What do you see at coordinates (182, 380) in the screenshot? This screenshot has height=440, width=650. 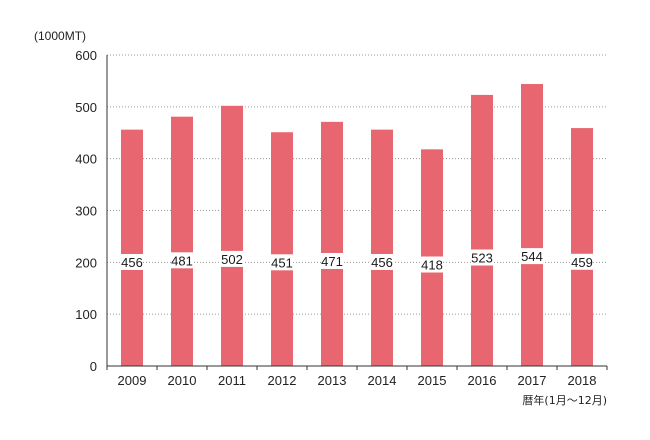 I see `x-tick-label-2010: 2010` at bounding box center [182, 380].